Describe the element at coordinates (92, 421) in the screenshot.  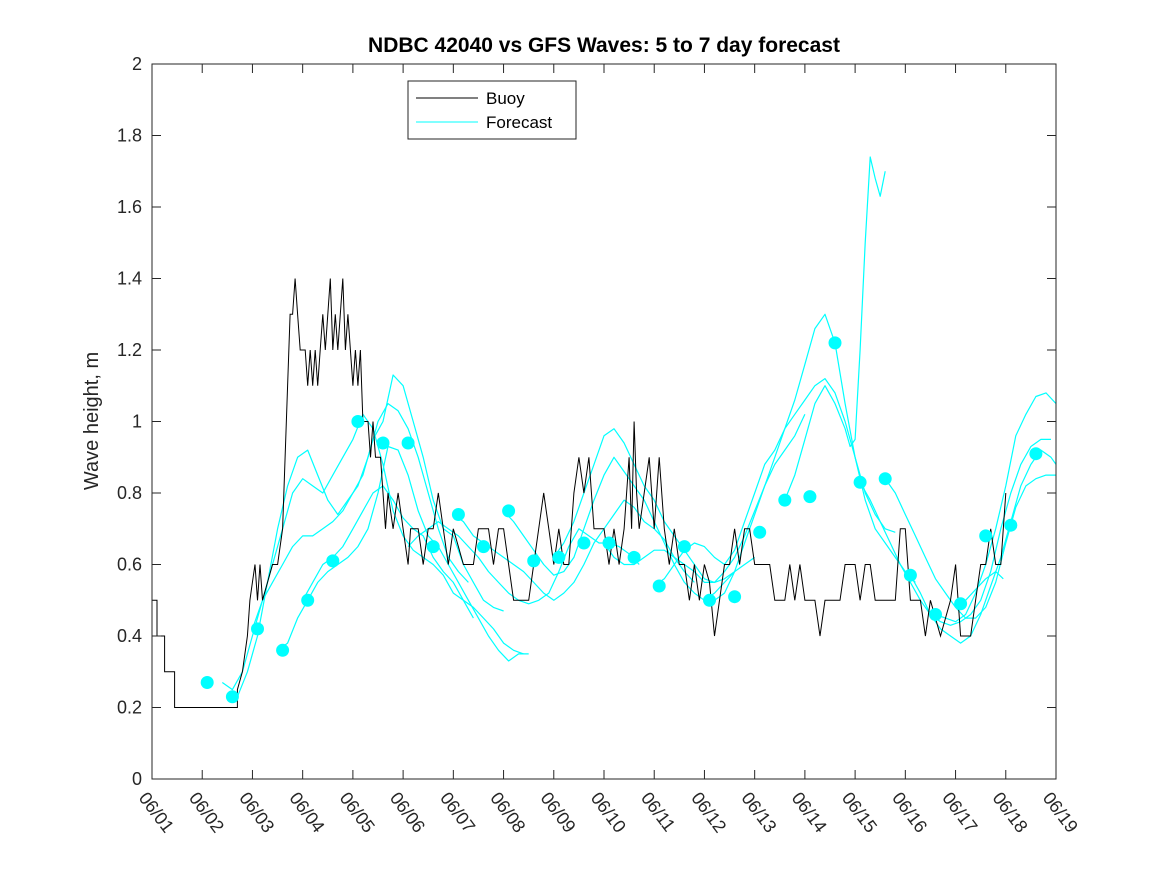
I see `y-axis-label: Wave height, m` at that location.